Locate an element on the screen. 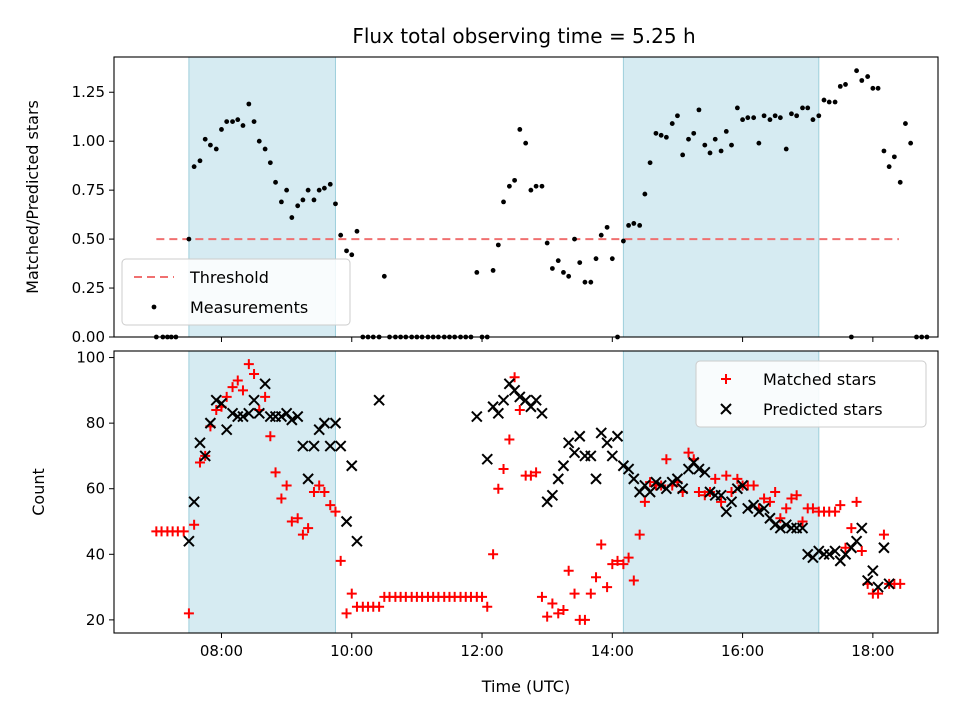  x-tick-label: 10:00 is located at coordinates (351, 651).